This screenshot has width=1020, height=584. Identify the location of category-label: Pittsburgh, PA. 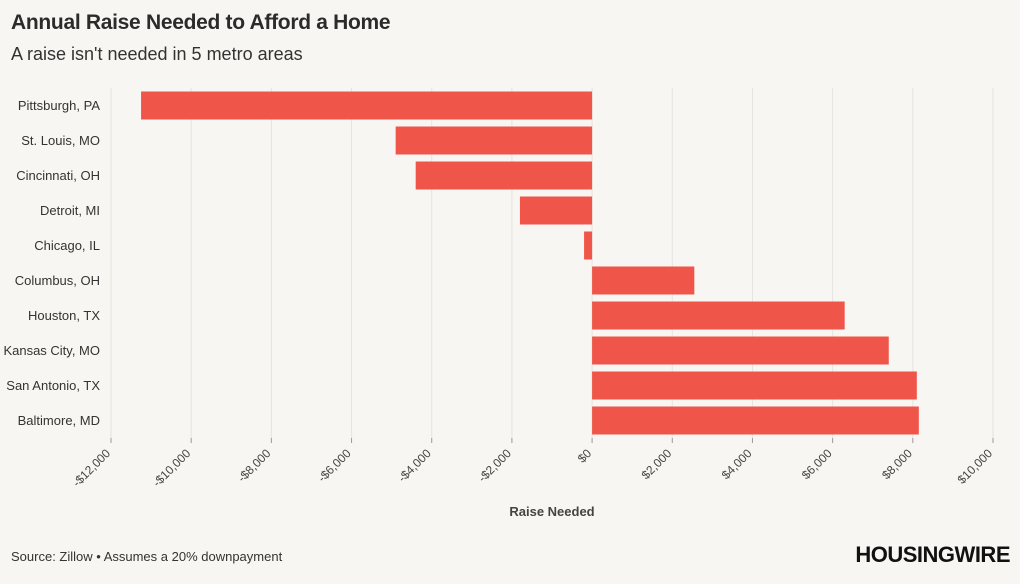
(59, 105).